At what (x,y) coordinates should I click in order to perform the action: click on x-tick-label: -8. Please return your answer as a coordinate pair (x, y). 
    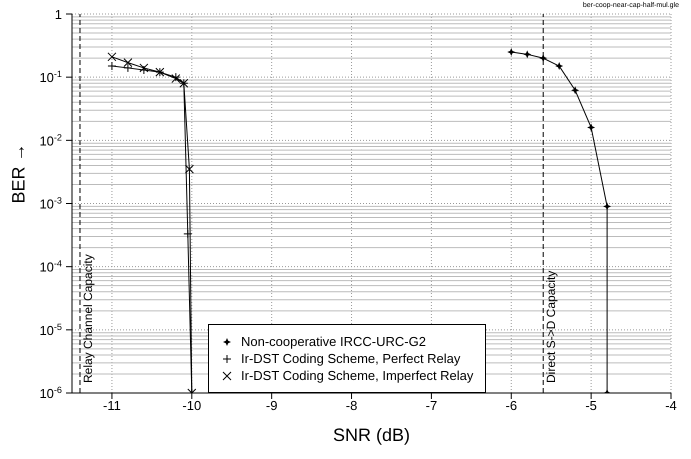
    Looking at the image, I should click on (352, 406).